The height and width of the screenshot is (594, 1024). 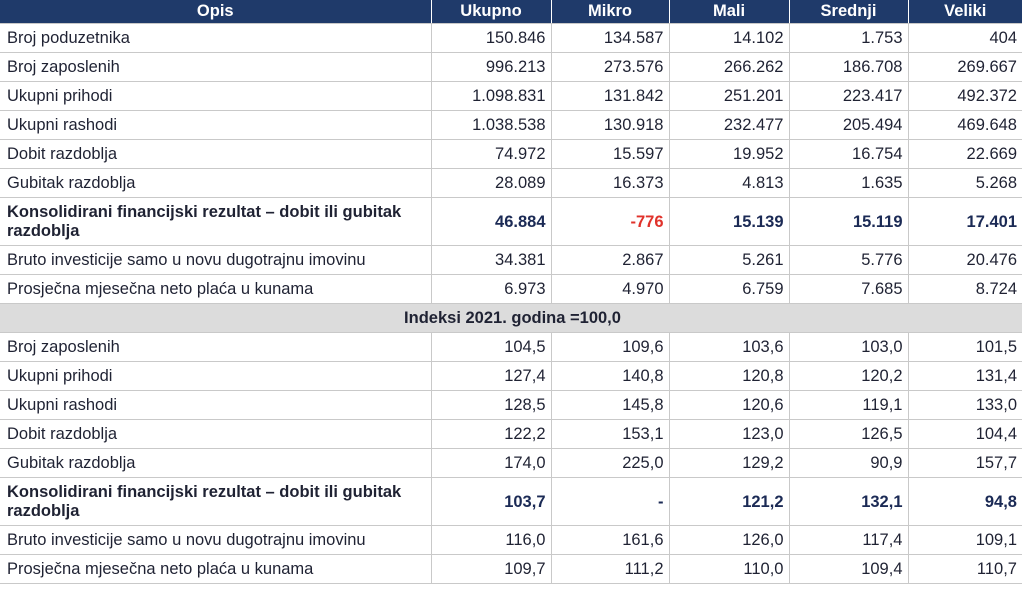 What do you see at coordinates (729, 540) in the screenshot?
I see `table-cell: 126,0` at bounding box center [729, 540].